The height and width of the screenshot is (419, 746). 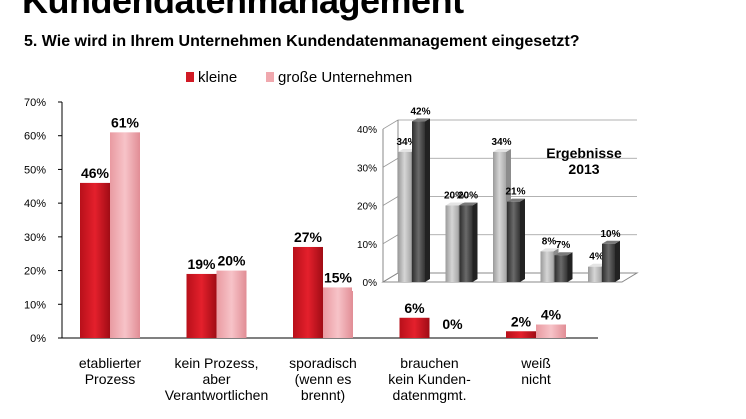 What do you see at coordinates (429, 379) in the screenshot?
I see `category-label: kein Kunden-` at bounding box center [429, 379].